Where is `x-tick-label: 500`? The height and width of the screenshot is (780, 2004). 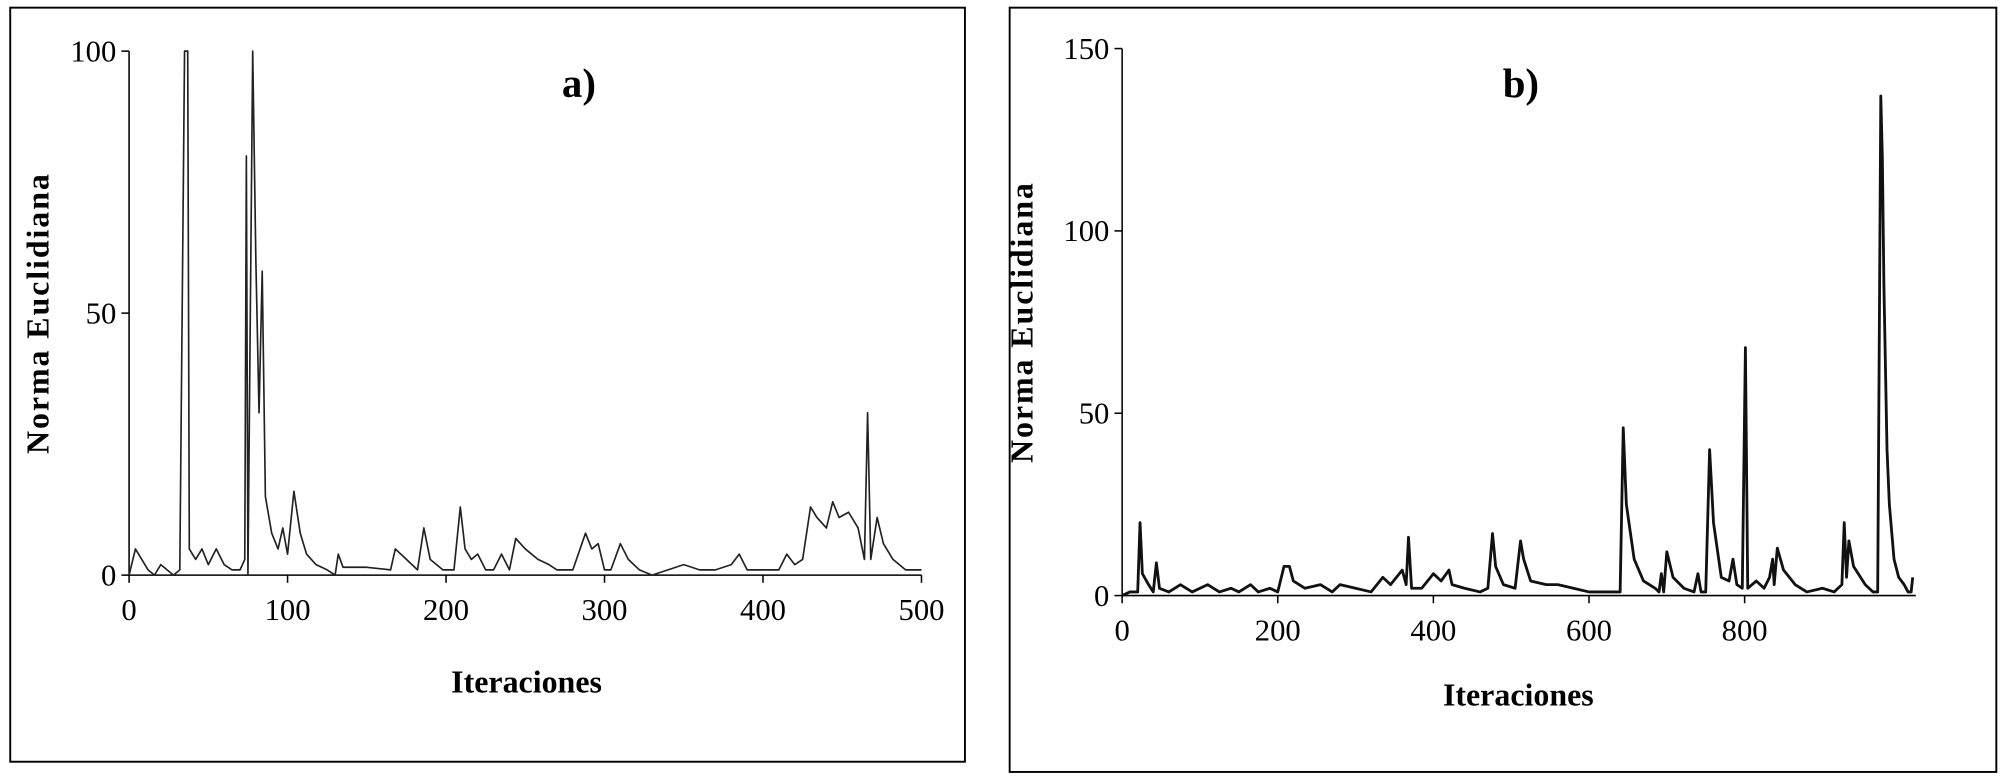 x-tick-label: 500 is located at coordinates (921, 610).